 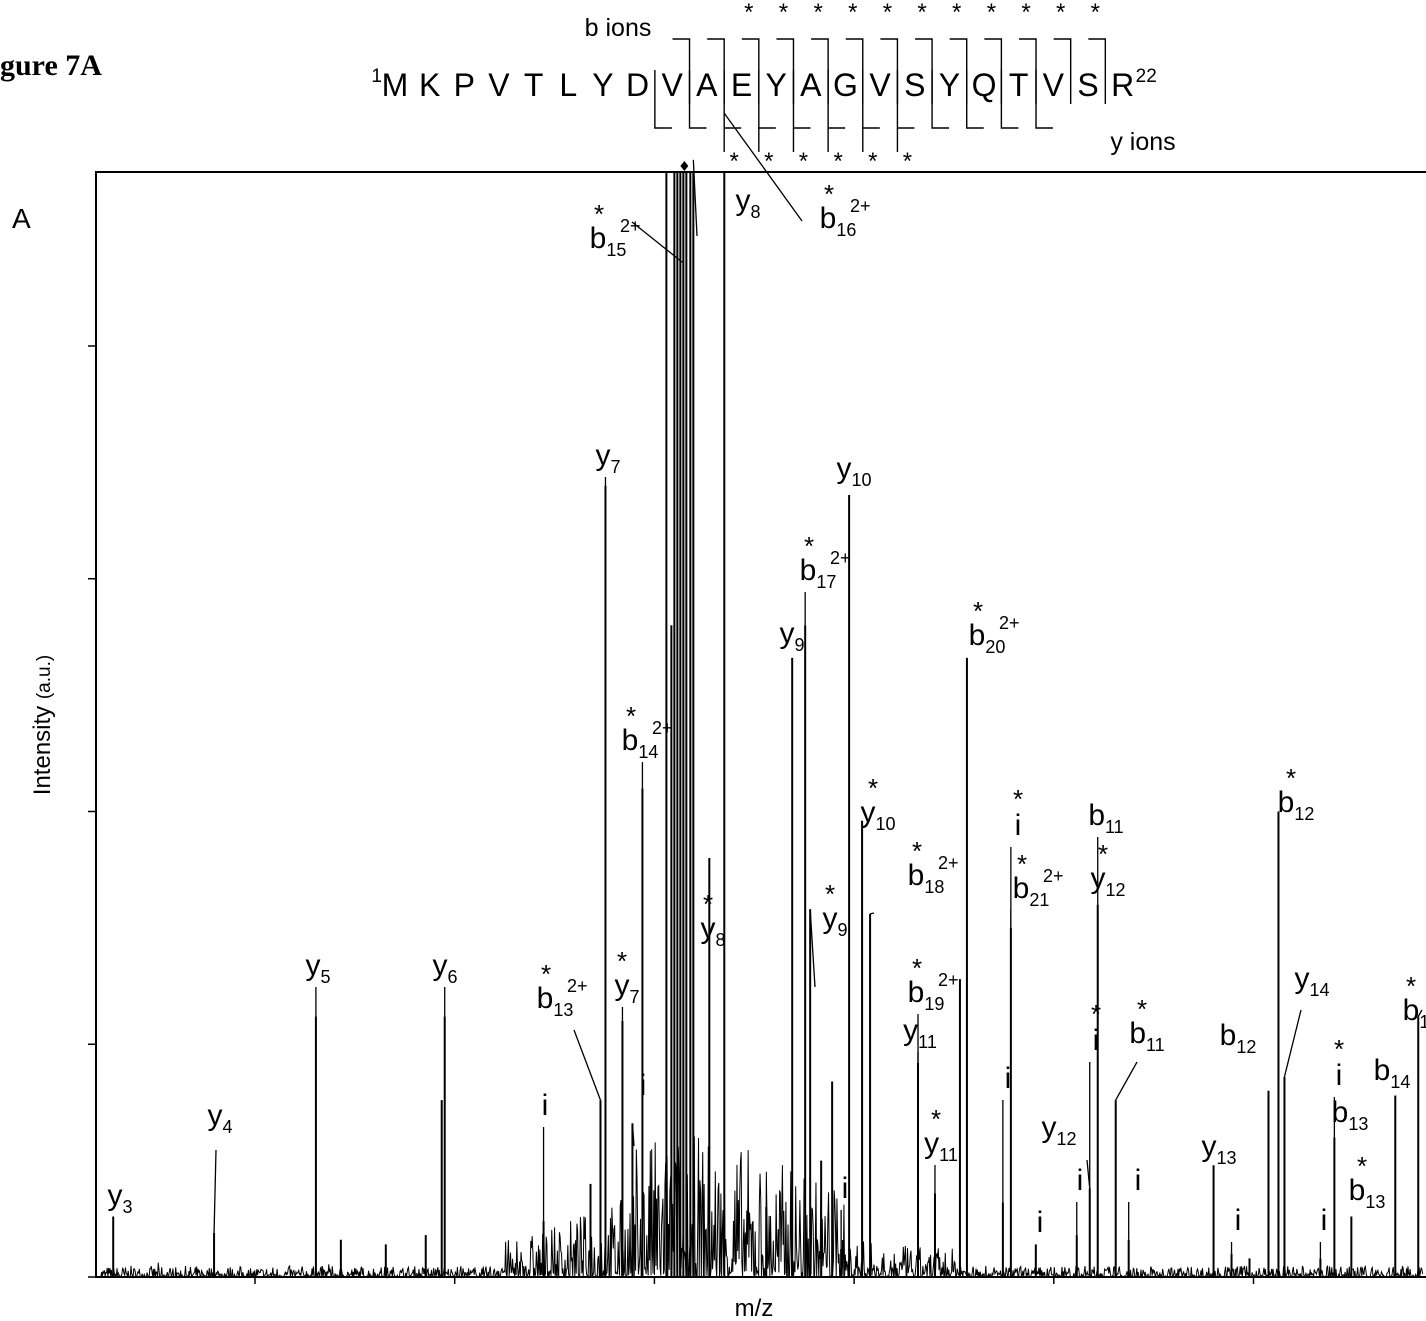 I want to click on peak-label-i-37: i, so click(x=1235, y=1229).